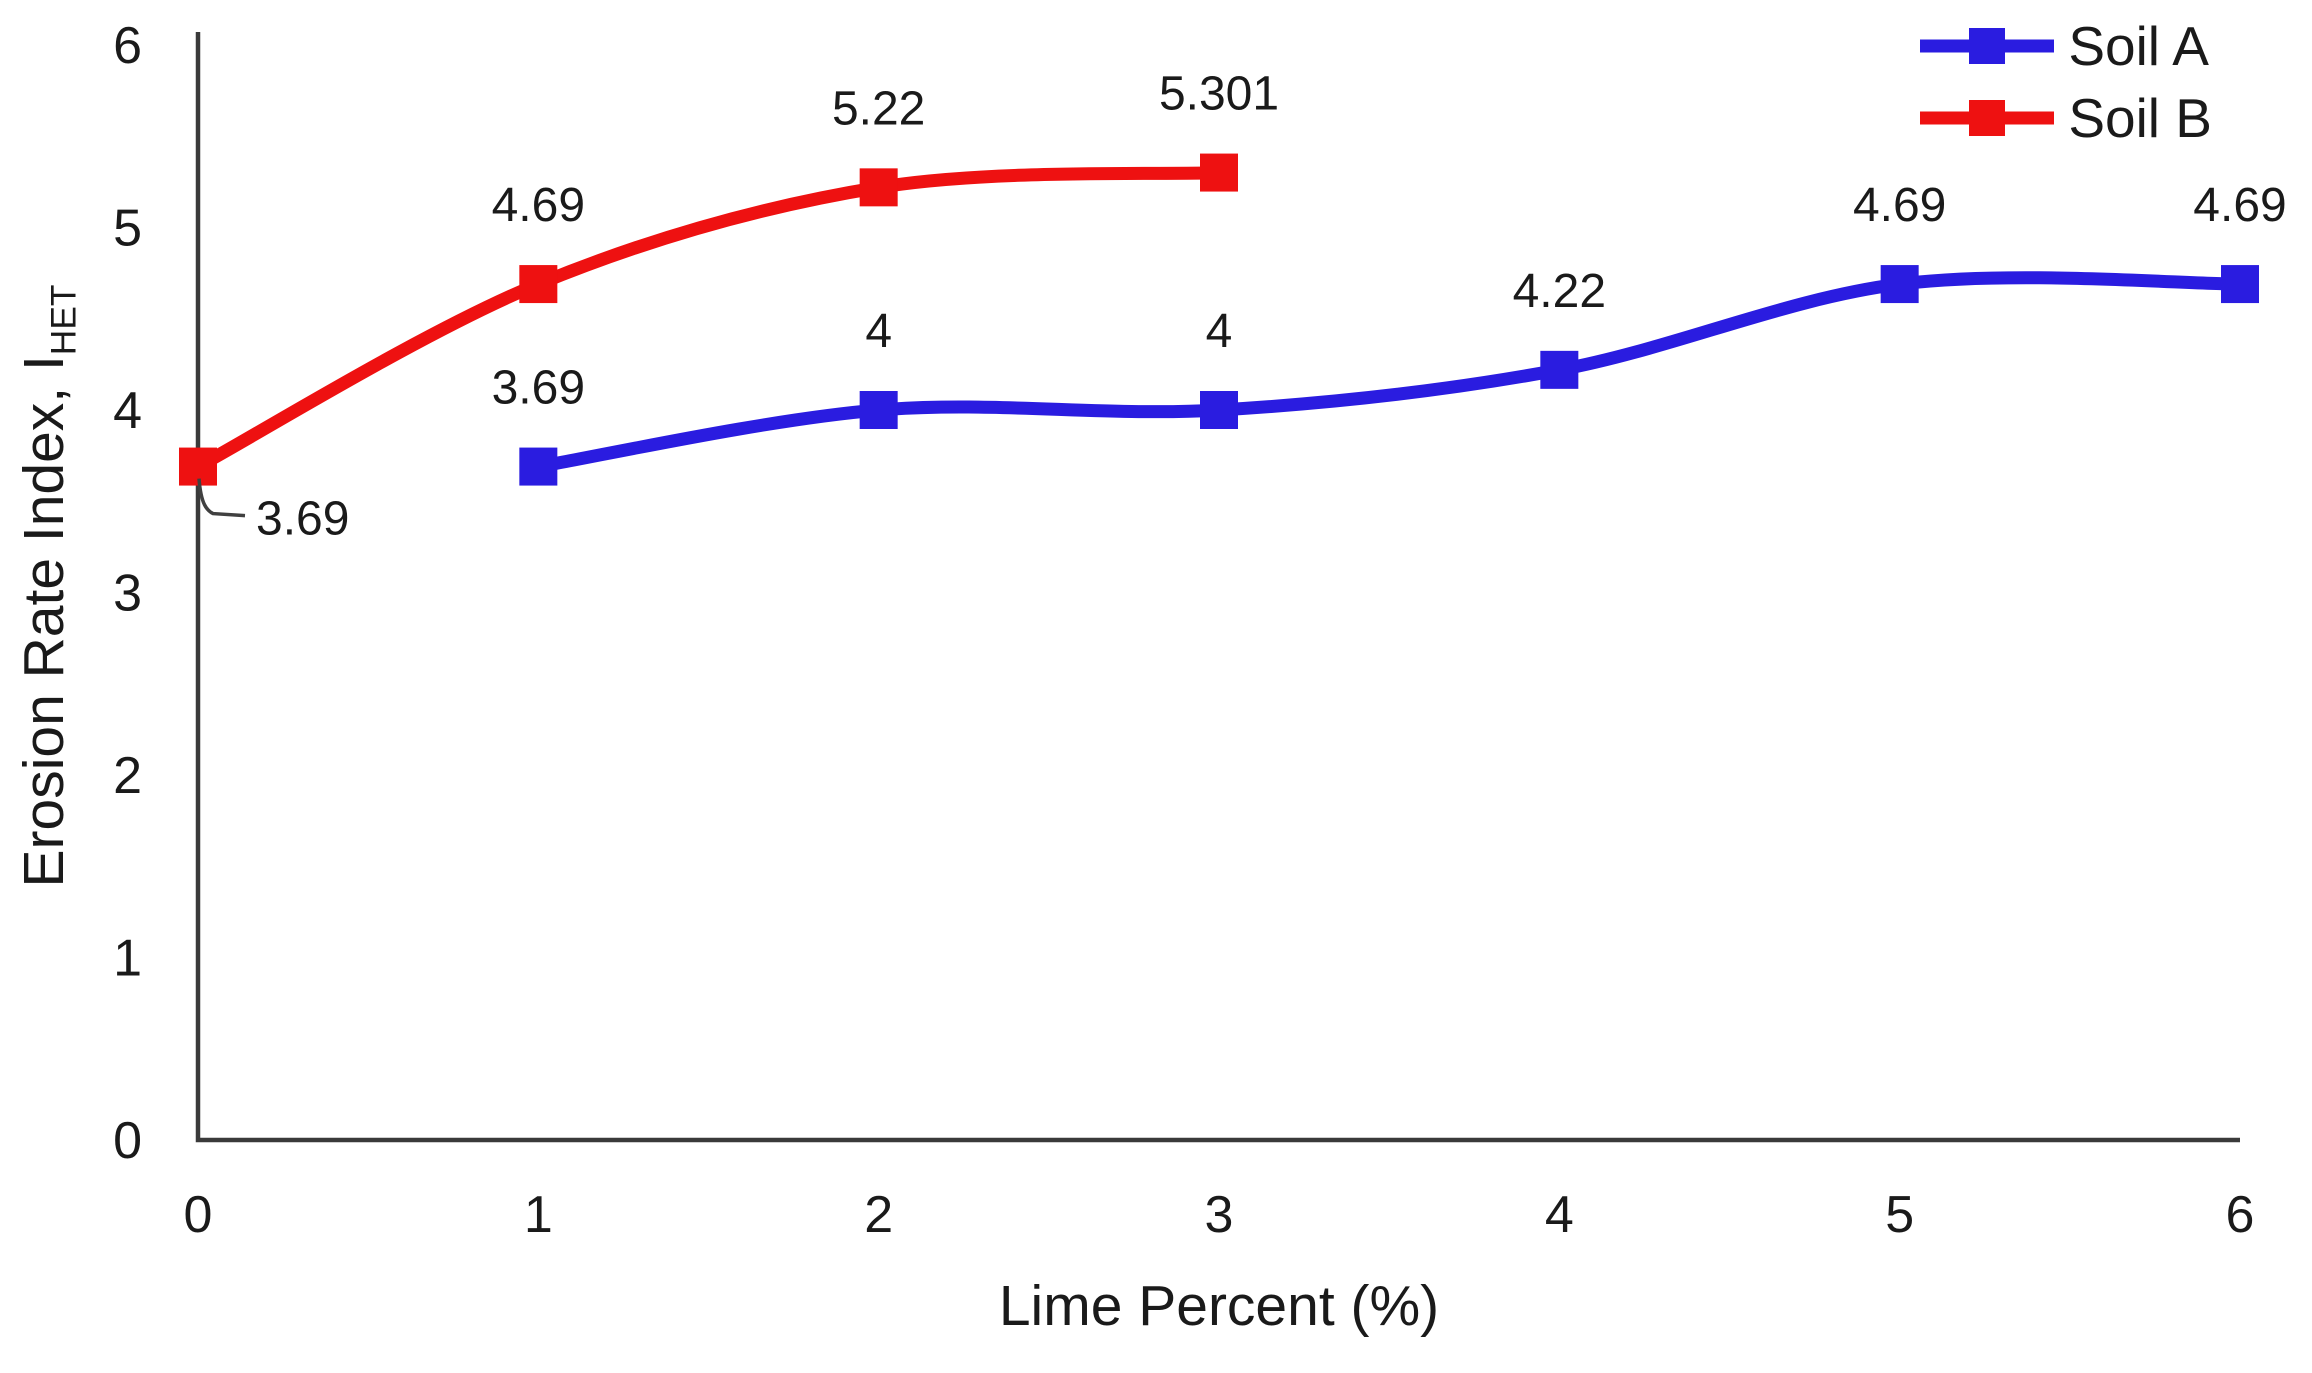 This screenshot has width=2312, height=1373. Describe the element at coordinates (127, 46) in the screenshot. I see `y-tick-label: 6` at that location.